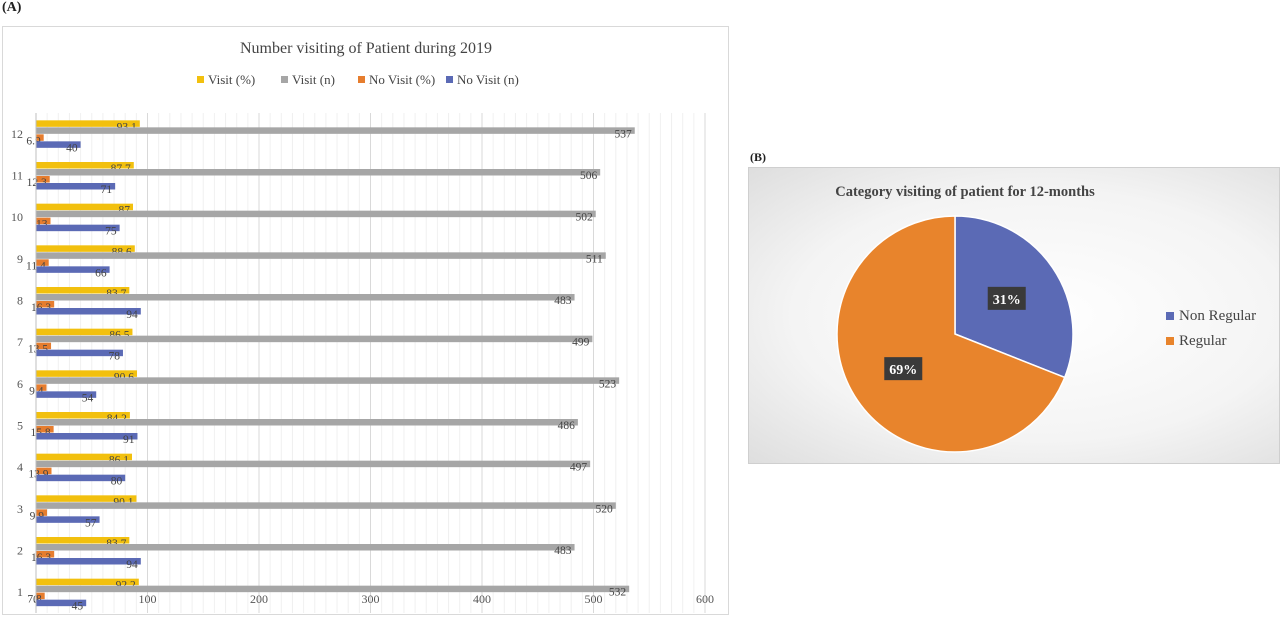  What do you see at coordinates (618, 593) in the screenshot?
I see `data-label: 532` at bounding box center [618, 593].